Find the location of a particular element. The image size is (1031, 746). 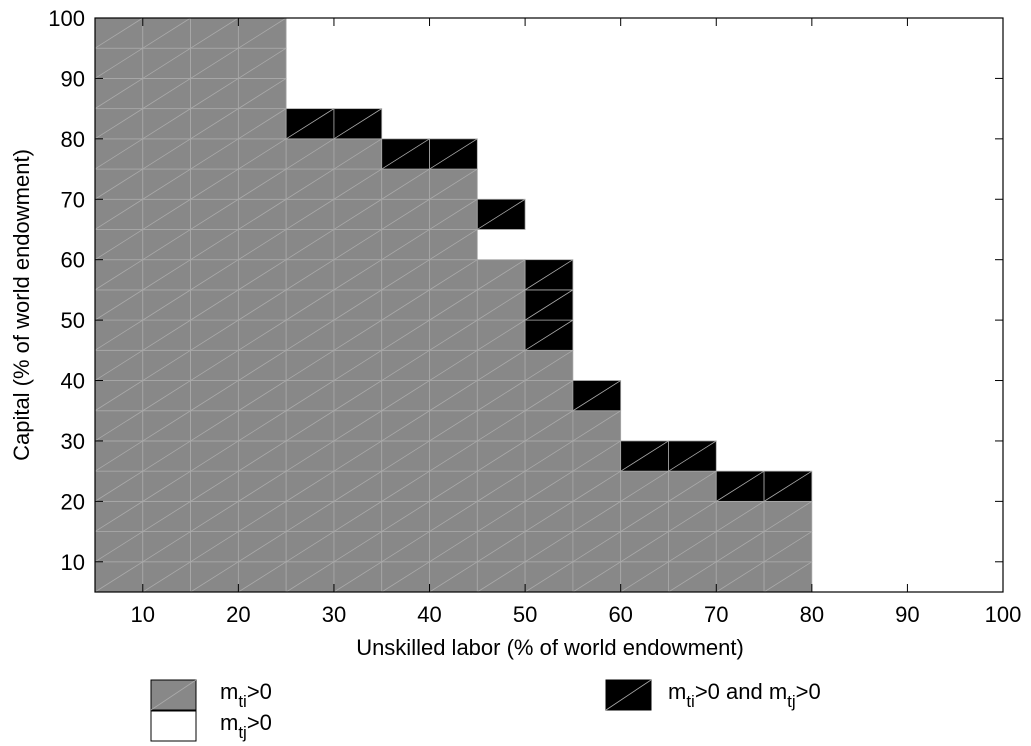

y-tick-label: 10 is located at coordinates (73, 562).